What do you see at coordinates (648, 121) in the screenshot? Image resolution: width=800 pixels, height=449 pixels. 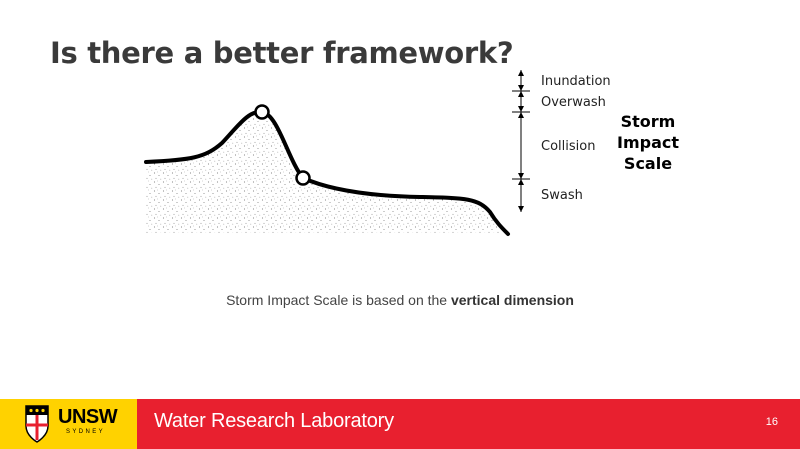 I see `scale-title-line-1: Storm` at bounding box center [648, 121].